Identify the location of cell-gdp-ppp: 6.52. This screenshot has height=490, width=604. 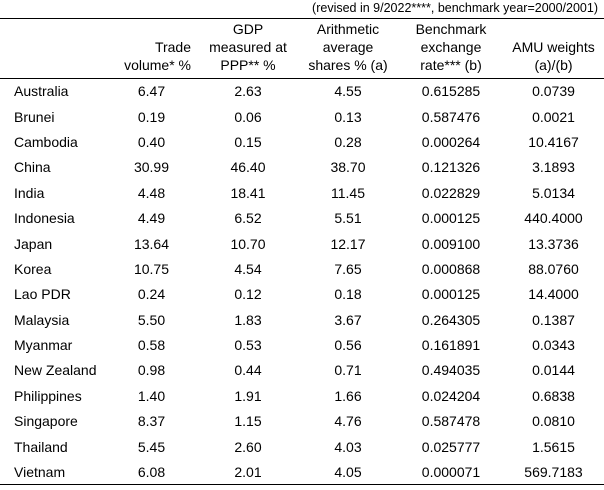
(248, 218).